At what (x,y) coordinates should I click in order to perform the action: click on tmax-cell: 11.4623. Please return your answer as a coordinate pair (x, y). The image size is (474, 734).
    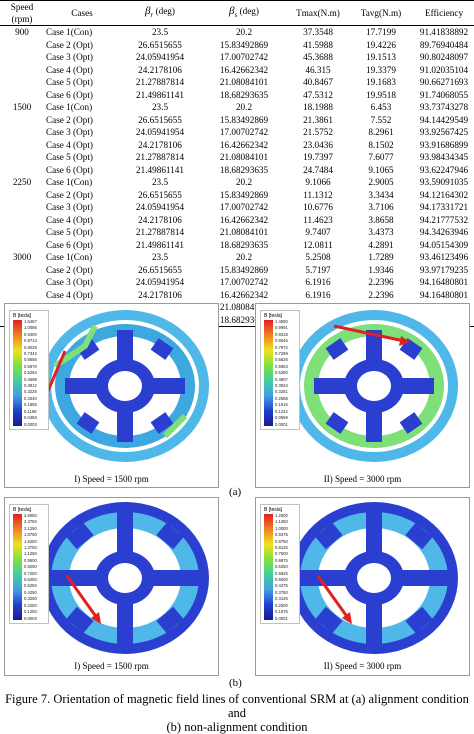
    Looking at the image, I should click on (318, 219).